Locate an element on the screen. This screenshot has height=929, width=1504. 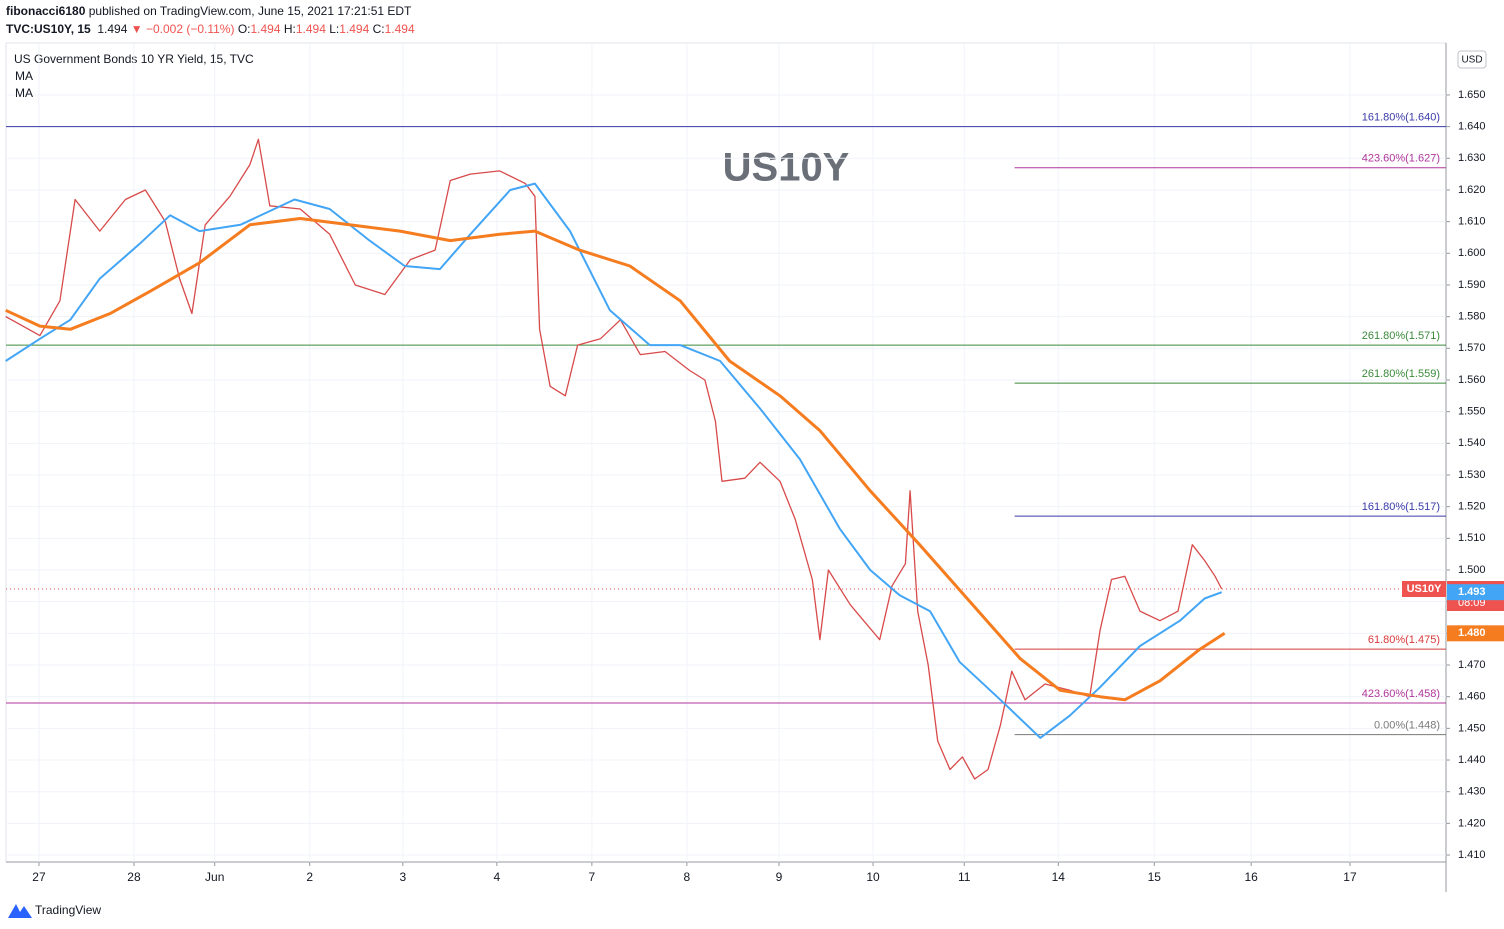
ohlc-key: C: is located at coordinates (378, 29).